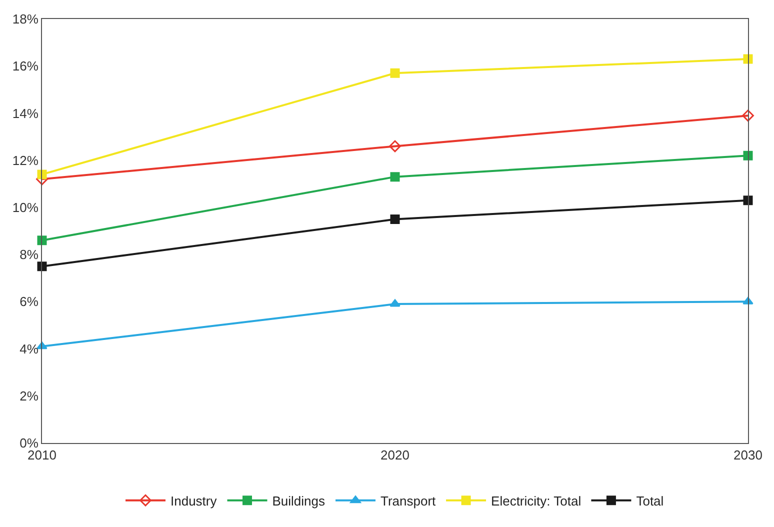 This screenshot has height=527, width=774. What do you see at coordinates (29, 254) in the screenshot?
I see `y-tick-label: 8%` at bounding box center [29, 254].